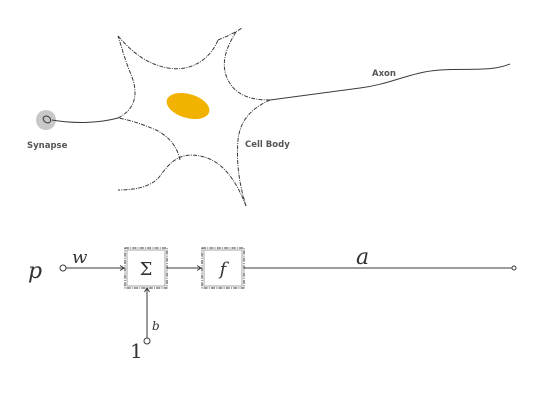  I want to click on synapse-halo, so click(46, 120).